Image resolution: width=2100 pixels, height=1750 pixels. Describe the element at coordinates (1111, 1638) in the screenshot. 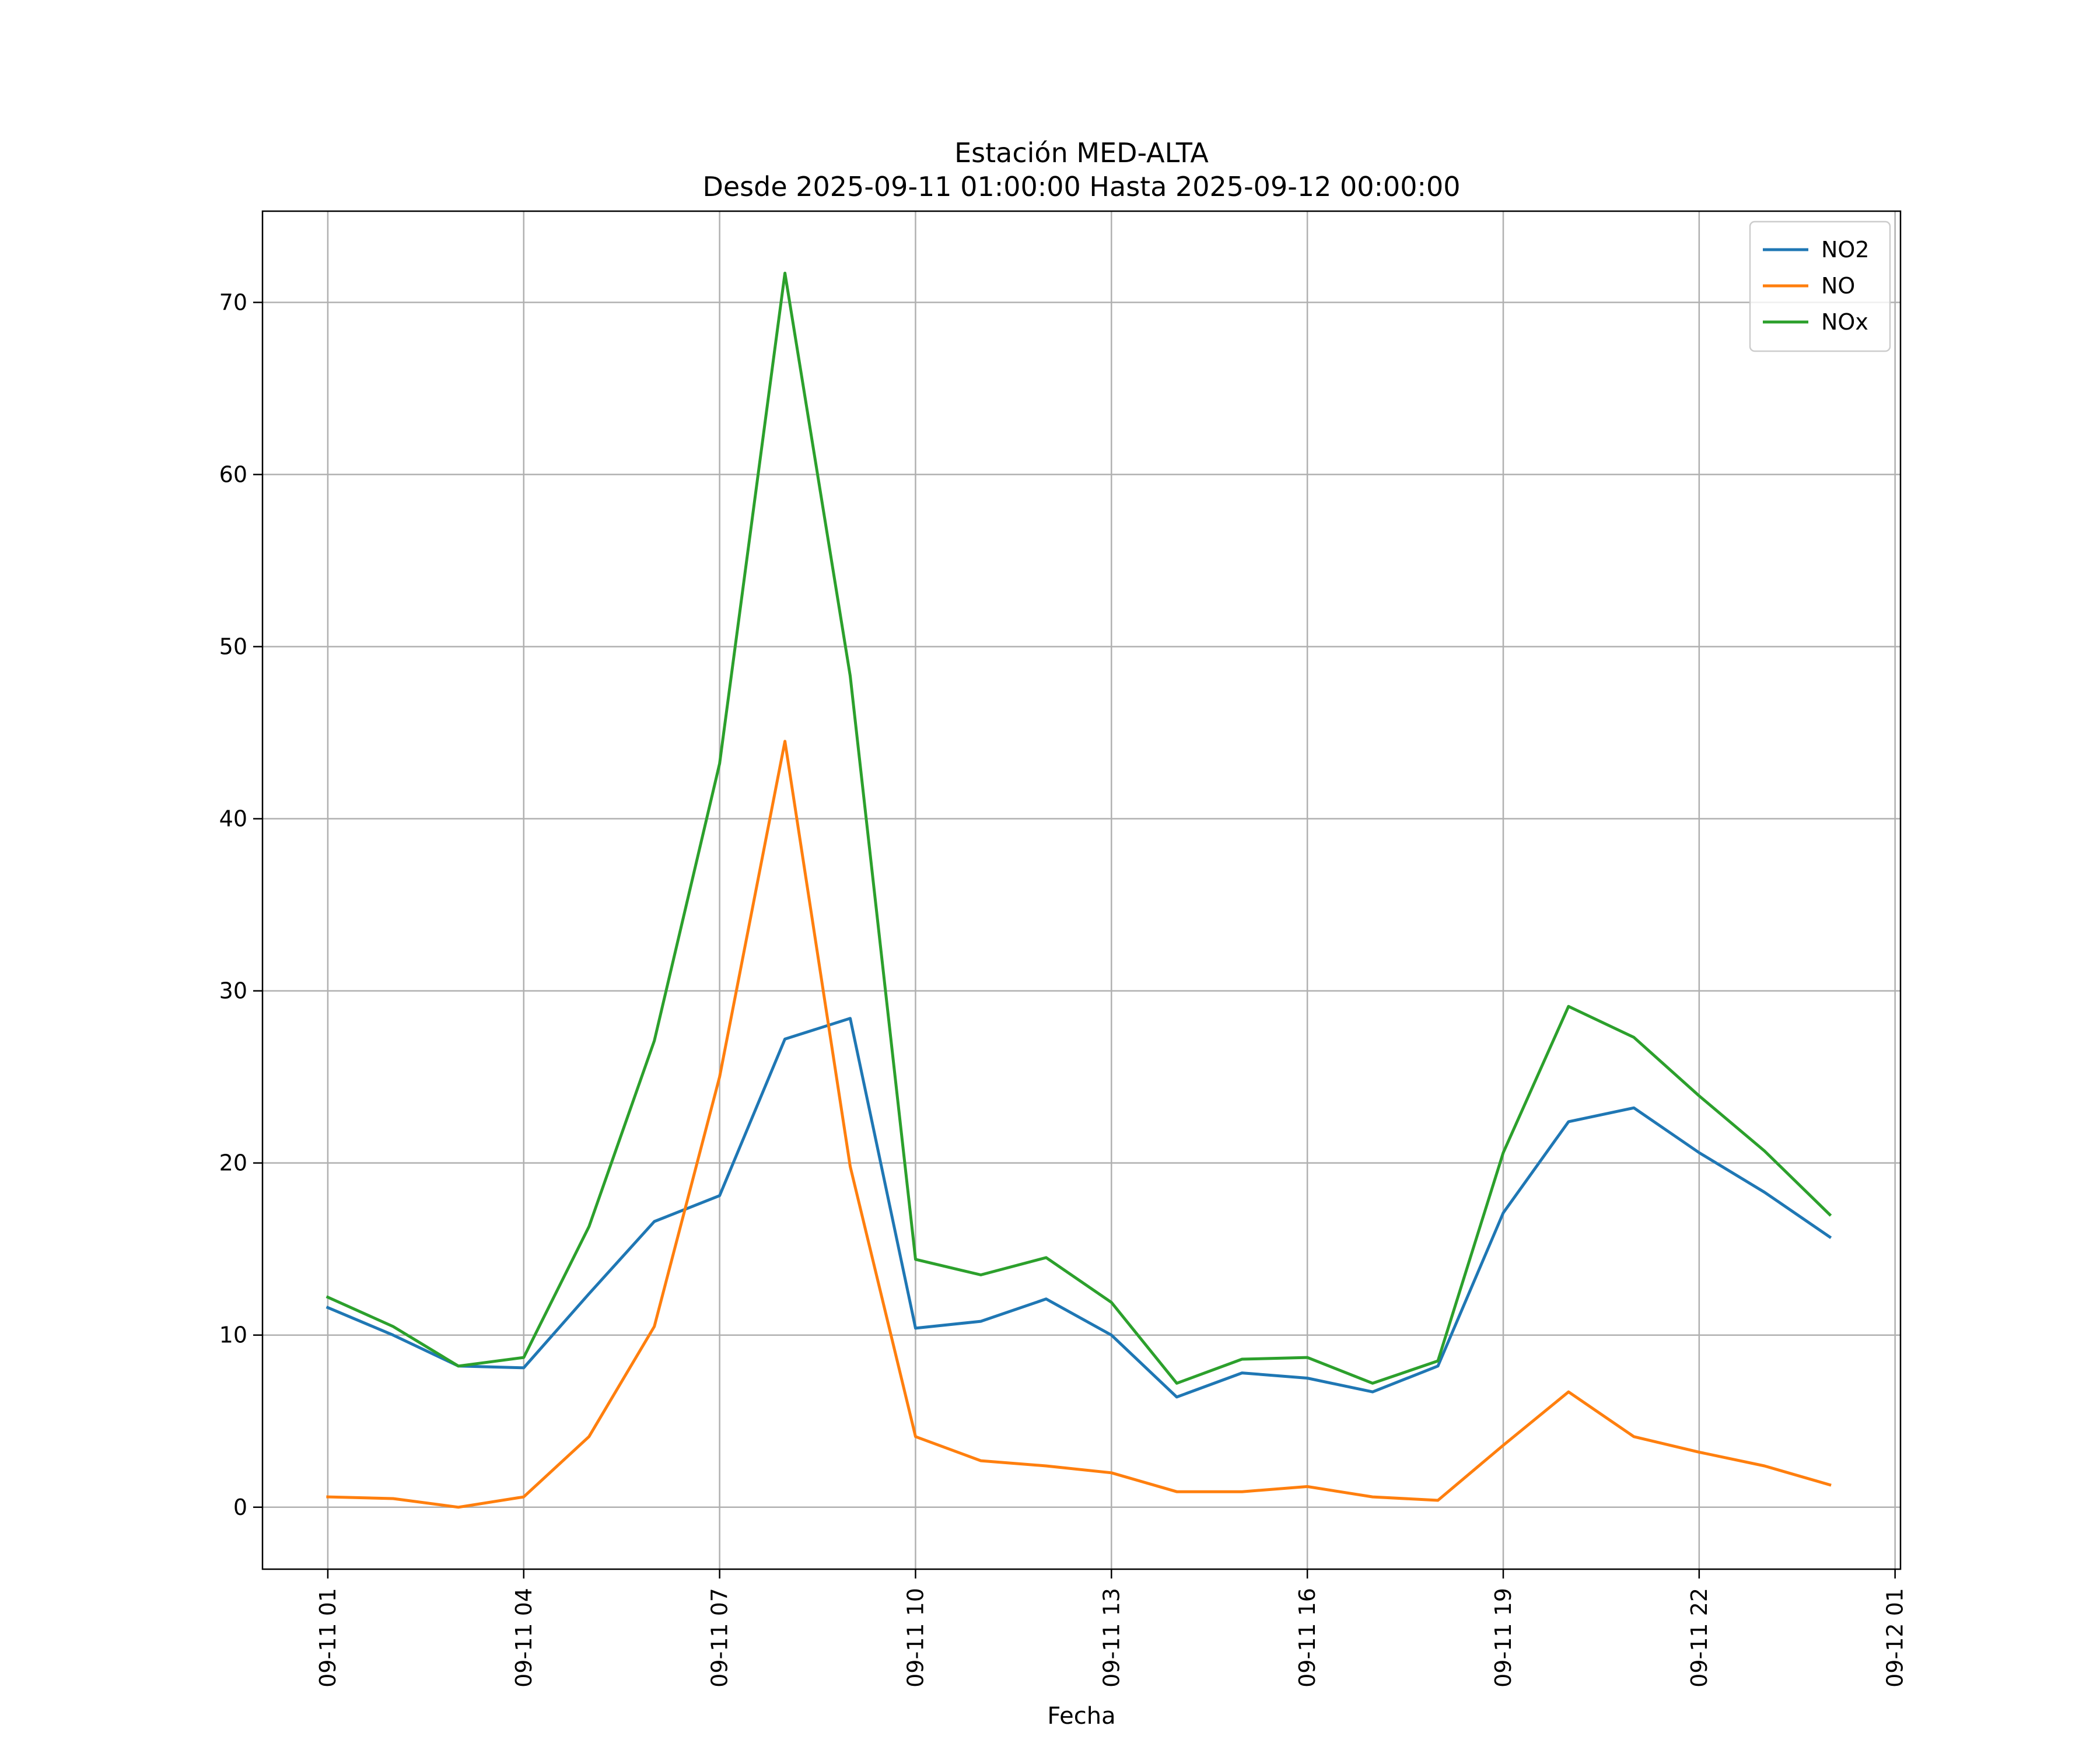

I see `x-tick-label: 09-11 13` at that location.